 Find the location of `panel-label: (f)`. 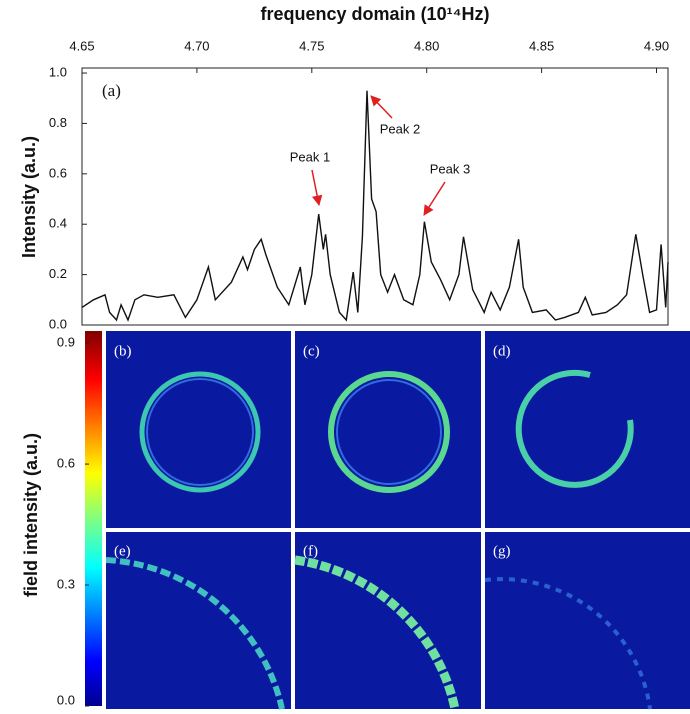

panel-label: (f) is located at coordinates (310, 551).